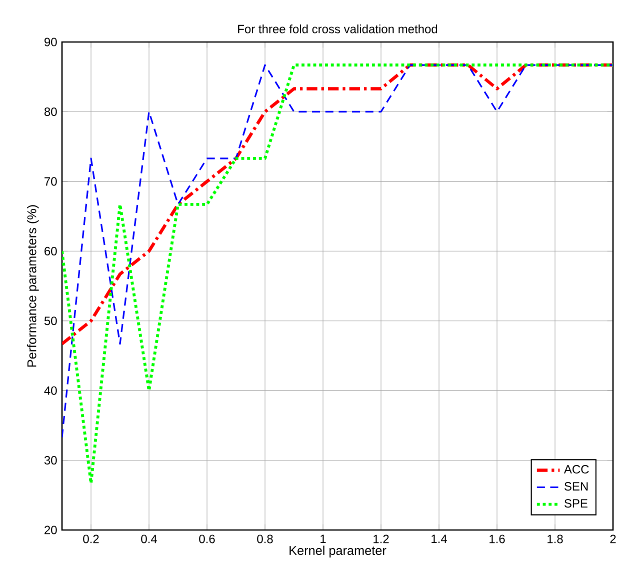  What do you see at coordinates (265, 539) in the screenshot?
I see `x-tick-label: 0.8` at bounding box center [265, 539].